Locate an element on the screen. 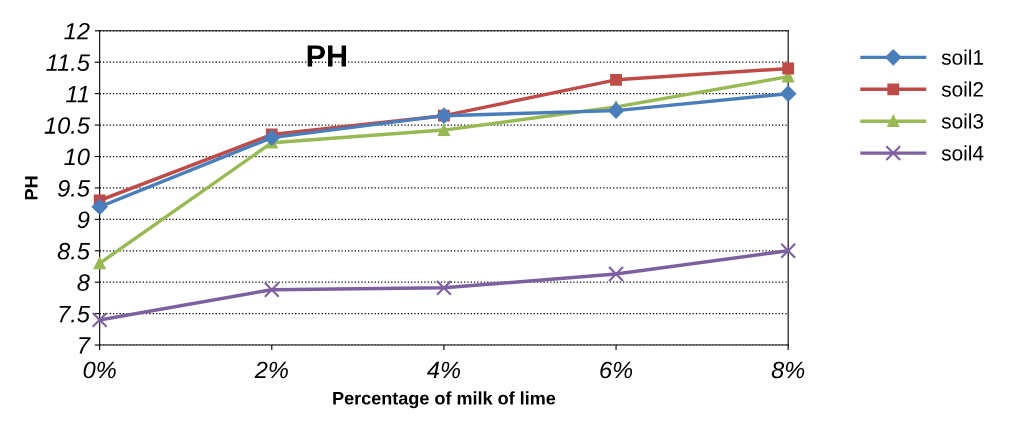 The width and height of the screenshot is (1017, 434). legend-label: soil3 is located at coordinates (962, 121).